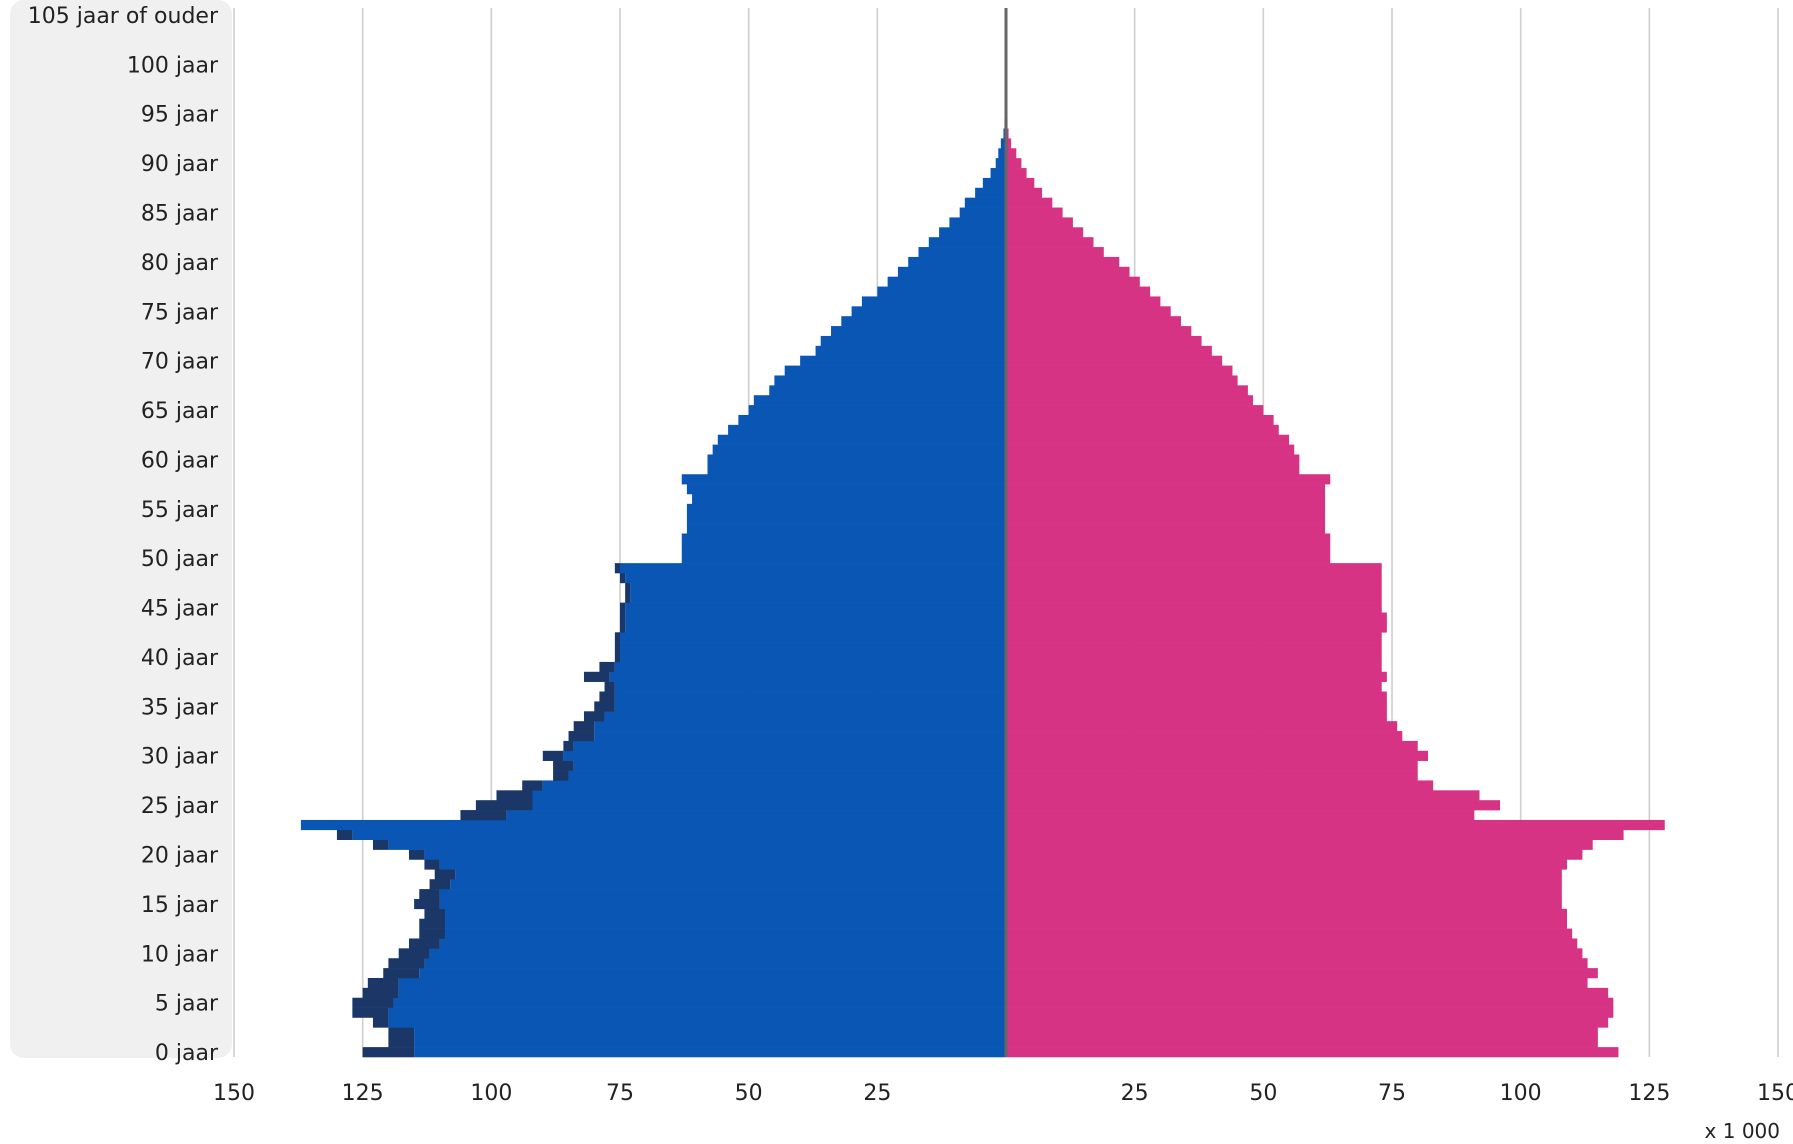 Image resolution: width=1793 pixels, height=1144 pixels. I want to click on age-label: 30 jaar, so click(180, 757).